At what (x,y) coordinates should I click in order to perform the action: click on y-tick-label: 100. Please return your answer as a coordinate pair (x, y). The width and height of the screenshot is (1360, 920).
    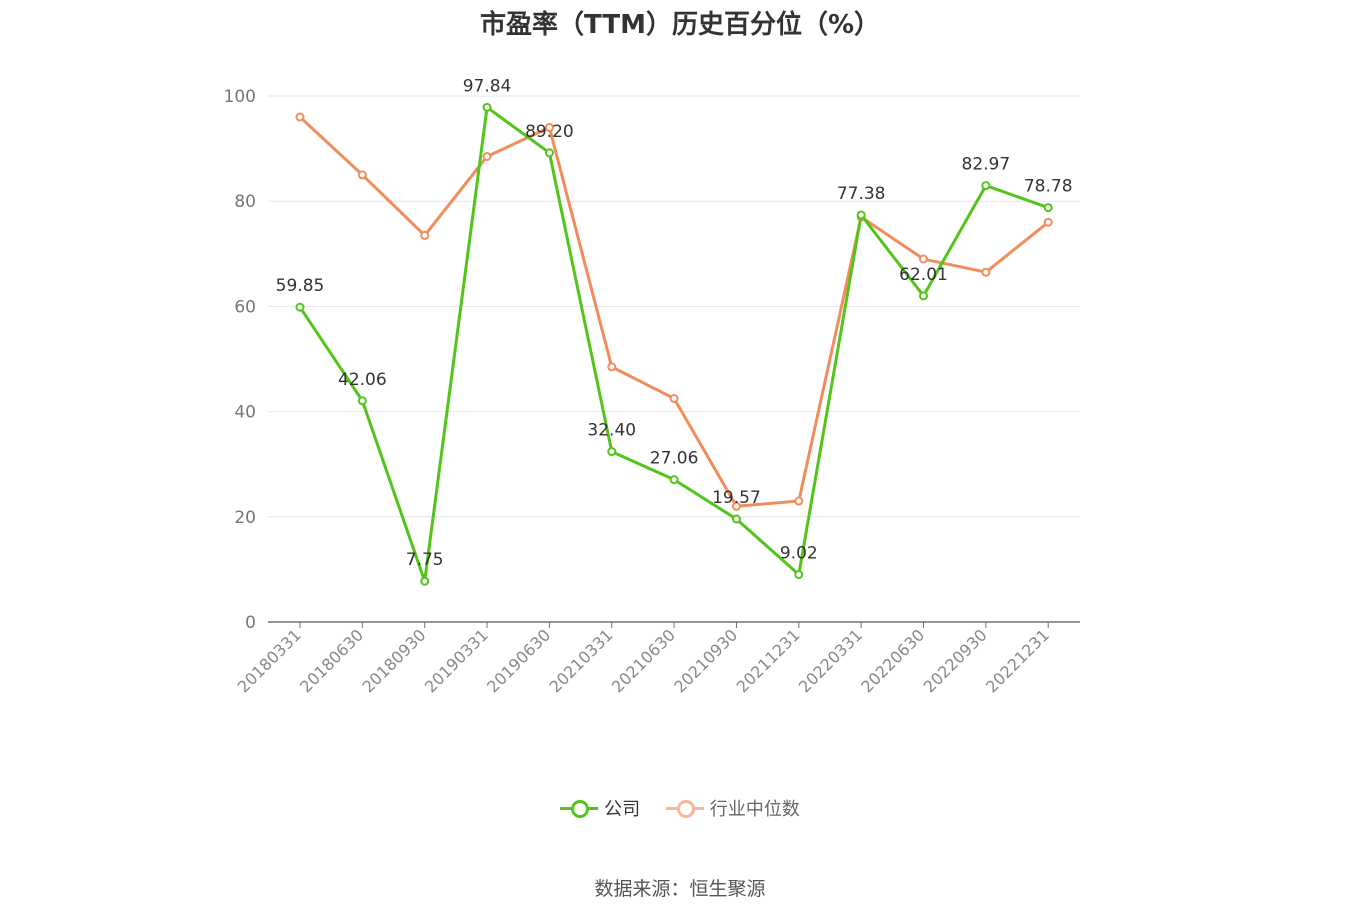
    Looking at the image, I should click on (240, 97).